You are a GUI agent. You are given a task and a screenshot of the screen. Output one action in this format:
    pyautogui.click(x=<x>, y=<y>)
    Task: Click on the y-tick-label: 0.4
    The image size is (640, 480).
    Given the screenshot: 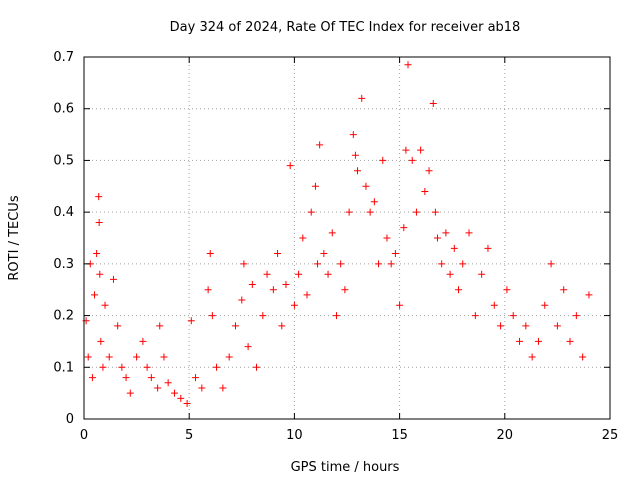 What is the action you would take?
    pyautogui.click(x=63, y=212)
    